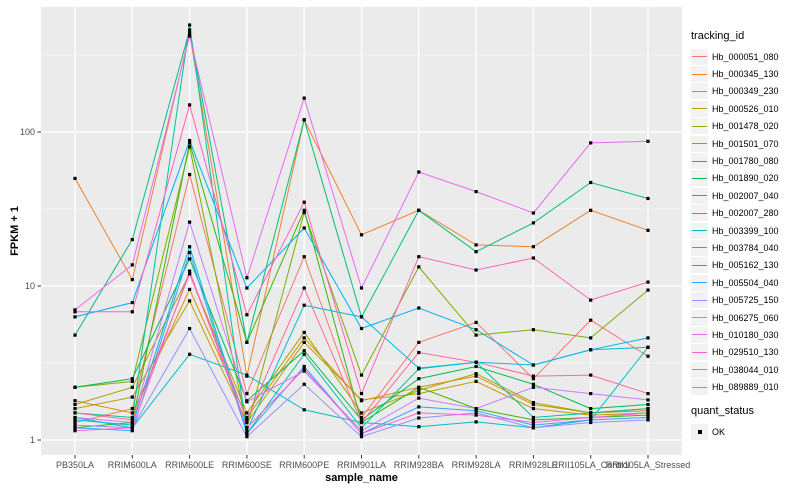  I want to click on legend-entry: Hb_010180_030, so click(745, 334).